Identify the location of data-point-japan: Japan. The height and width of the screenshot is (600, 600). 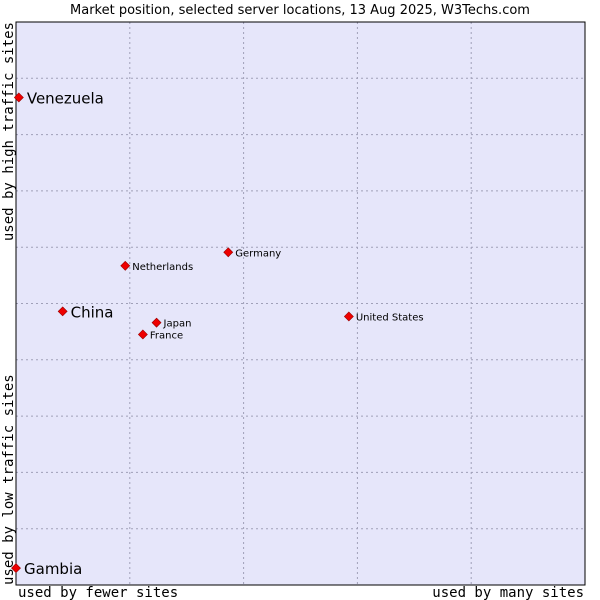
(171, 323).